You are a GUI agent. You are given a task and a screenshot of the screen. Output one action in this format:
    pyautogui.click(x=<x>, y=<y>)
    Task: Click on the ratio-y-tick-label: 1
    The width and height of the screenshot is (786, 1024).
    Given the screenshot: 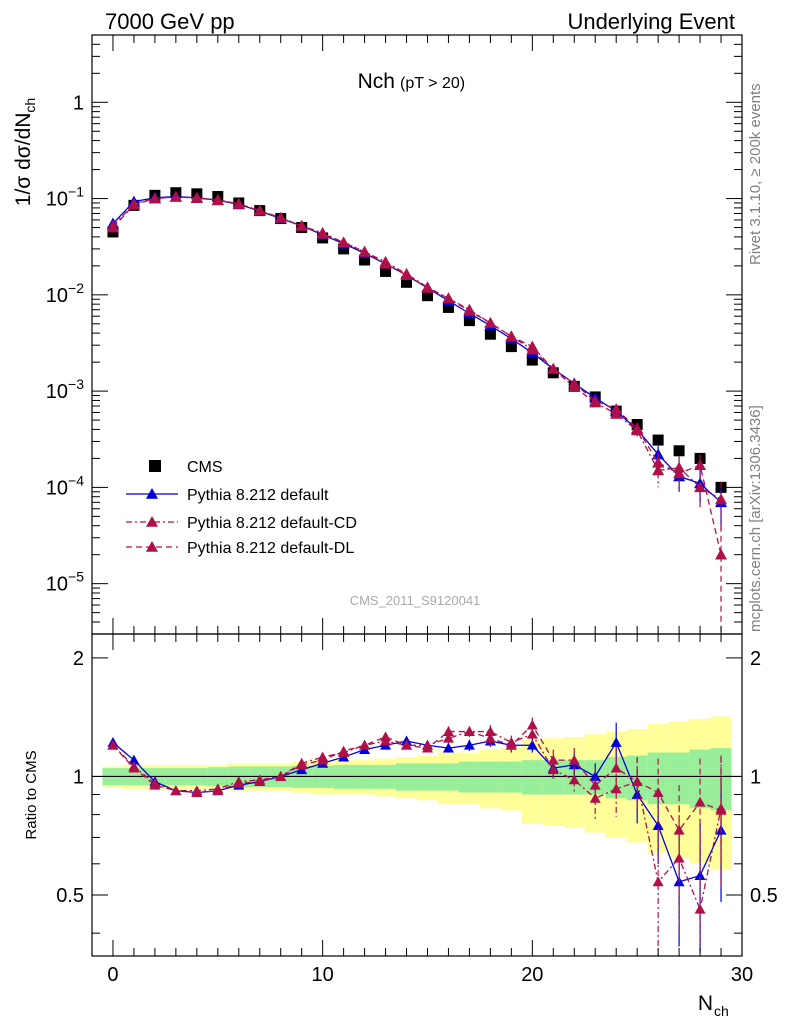 What is the action you would take?
    pyautogui.click(x=78, y=777)
    